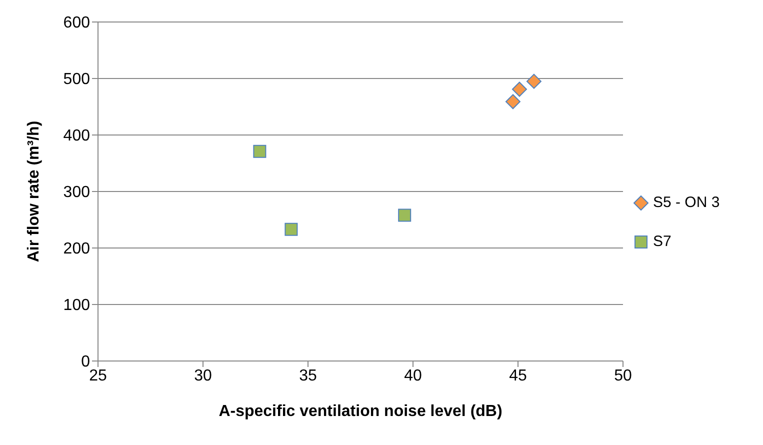 This screenshot has height=445, width=763. Describe the element at coordinates (203, 375) in the screenshot. I see `x-tick-label: 30` at that location.